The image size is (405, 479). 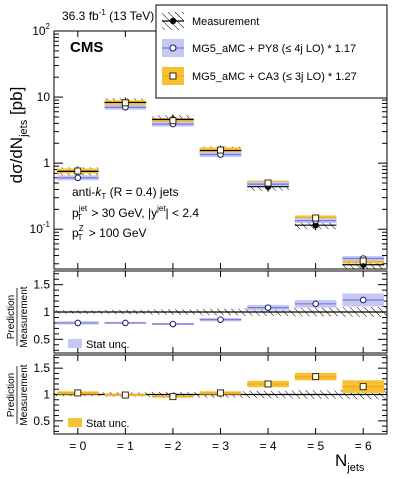 I want to click on lumi-energy: (13 TeV), so click(x=130, y=16).